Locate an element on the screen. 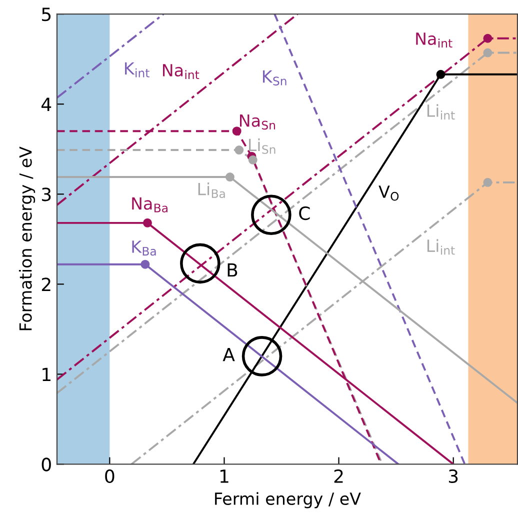  y-tick-label: 1 is located at coordinates (46, 375).